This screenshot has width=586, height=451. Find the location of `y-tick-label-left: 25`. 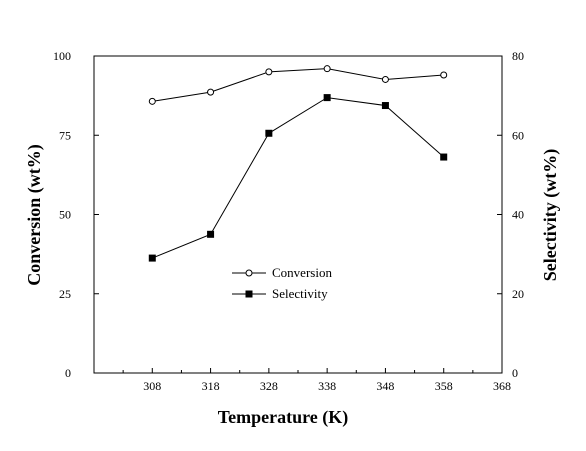

y-tick-label-left: 25 is located at coordinates (65, 294).